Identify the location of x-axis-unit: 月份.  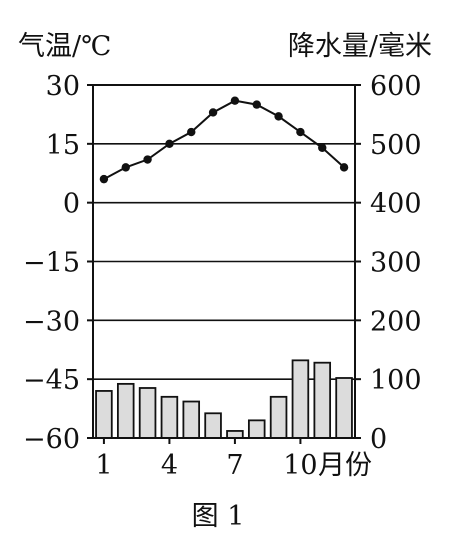
(345, 465).